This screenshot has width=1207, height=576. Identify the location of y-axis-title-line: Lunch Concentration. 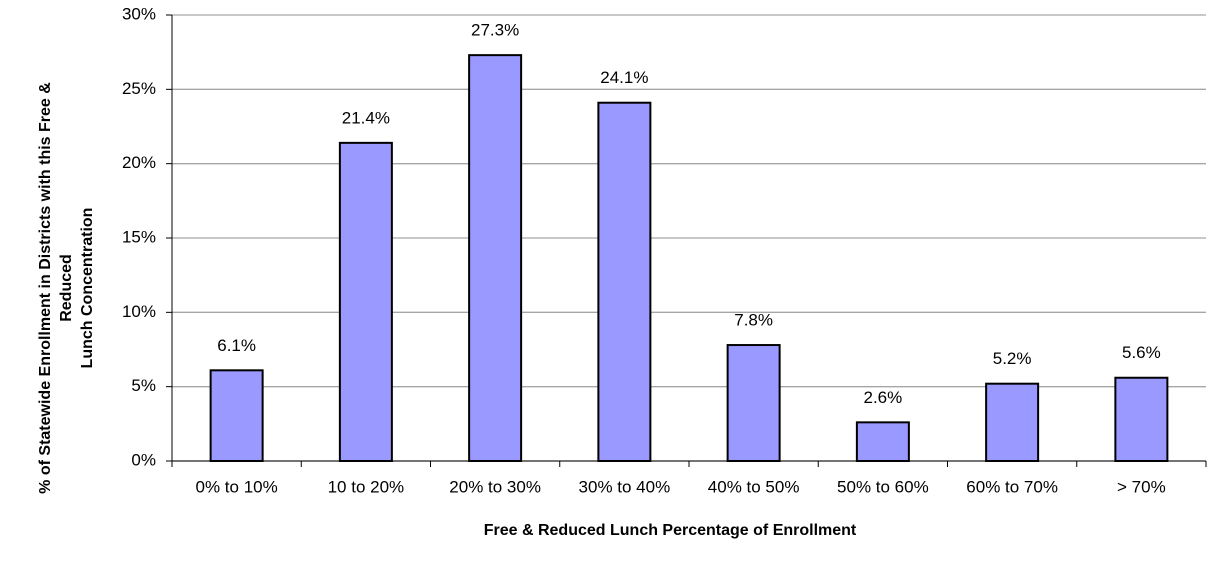
(87, 288).